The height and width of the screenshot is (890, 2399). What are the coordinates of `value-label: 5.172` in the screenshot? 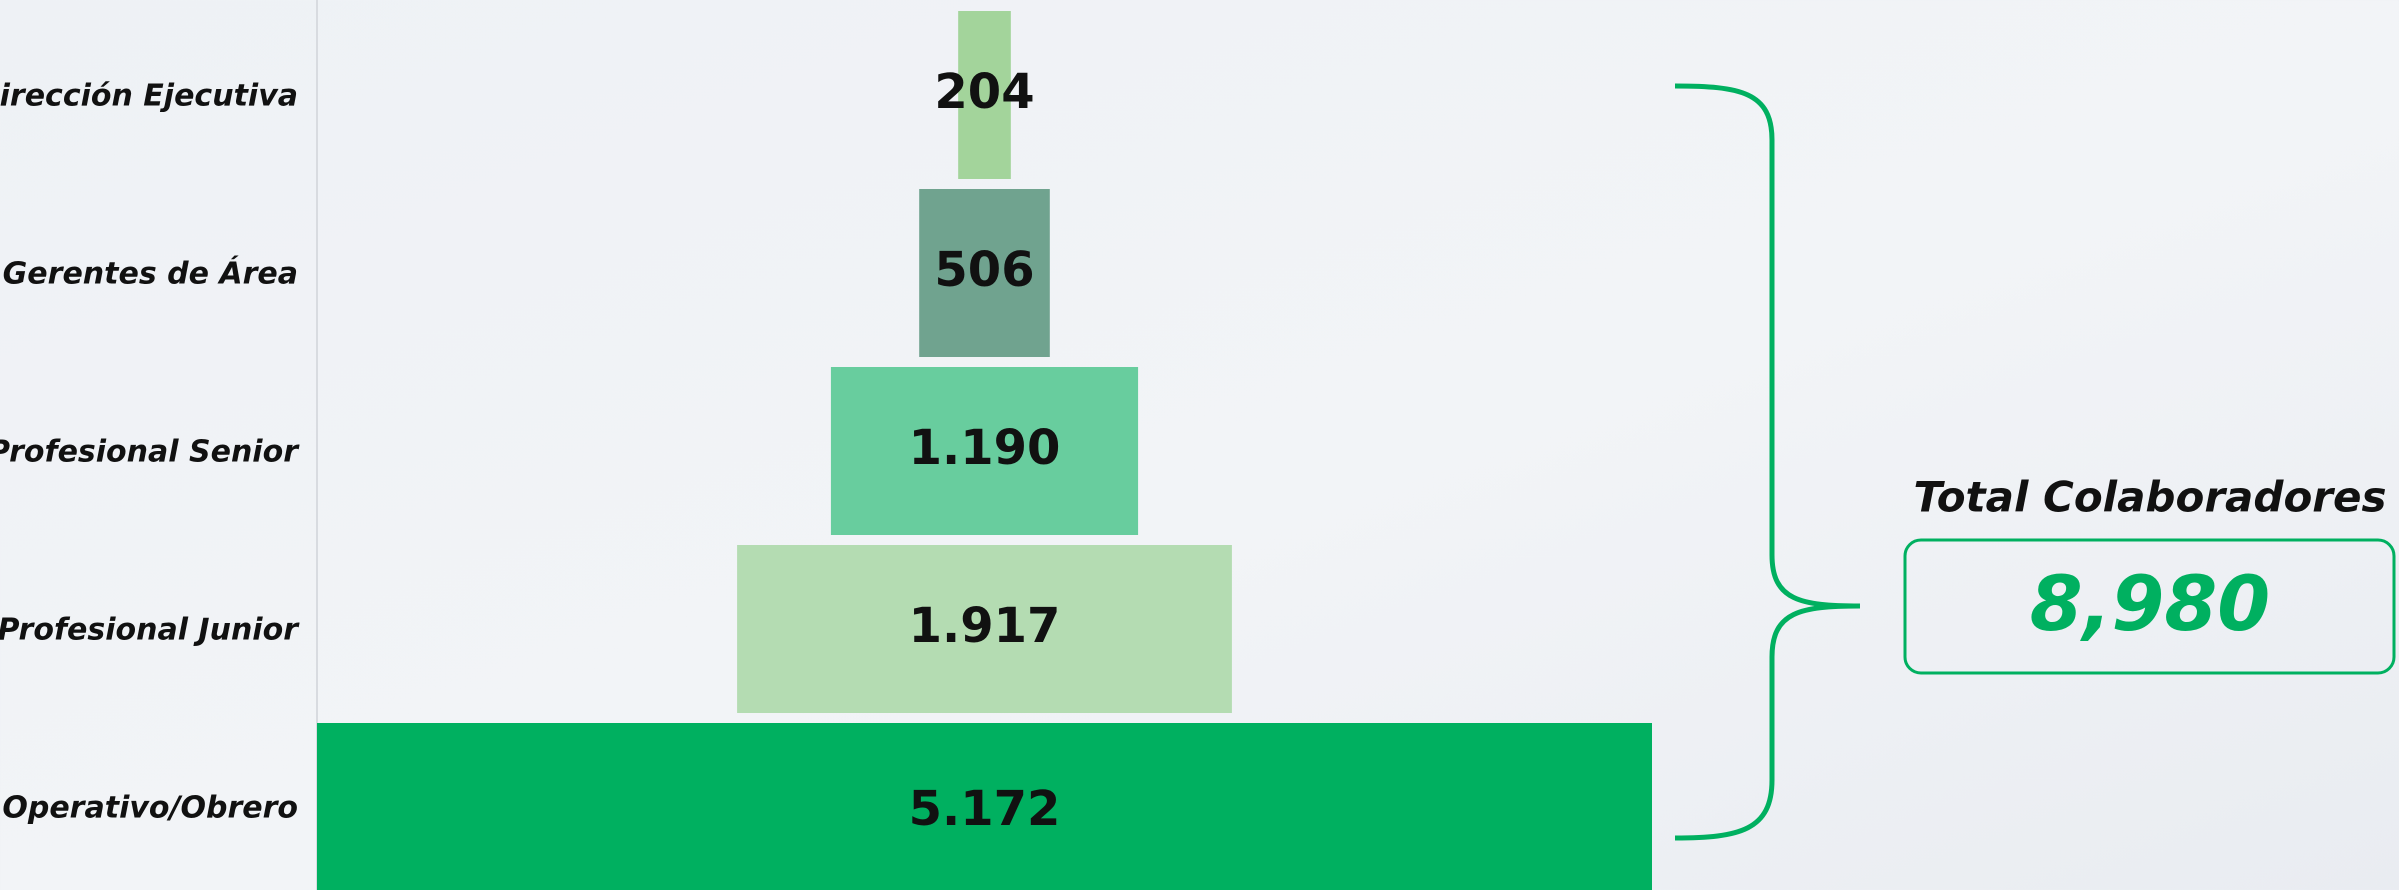 It's located at (985, 809).